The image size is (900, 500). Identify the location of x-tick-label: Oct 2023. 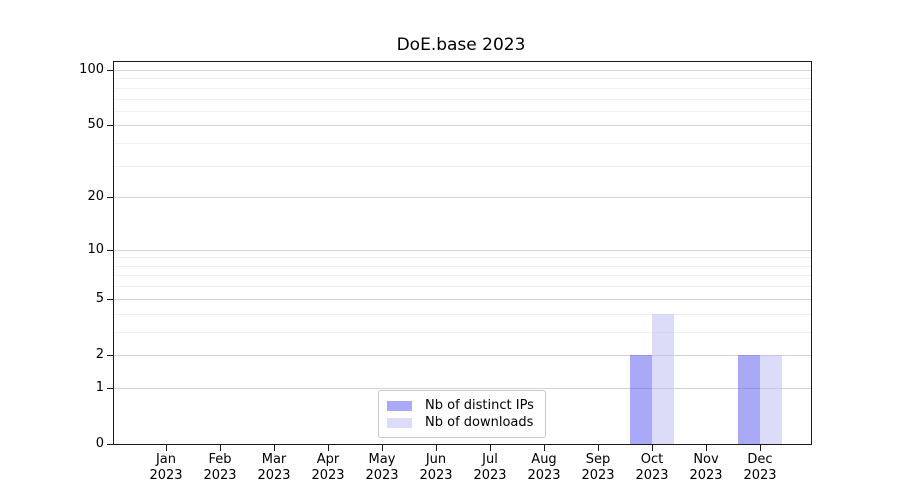
(652, 467).